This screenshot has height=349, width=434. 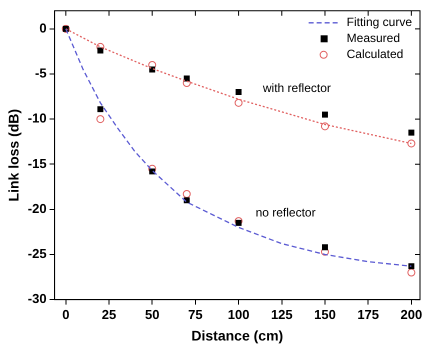 What do you see at coordinates (296, 88) in the screenshot?
I see `annotation: with reflector` at bounding box center [296, 88].